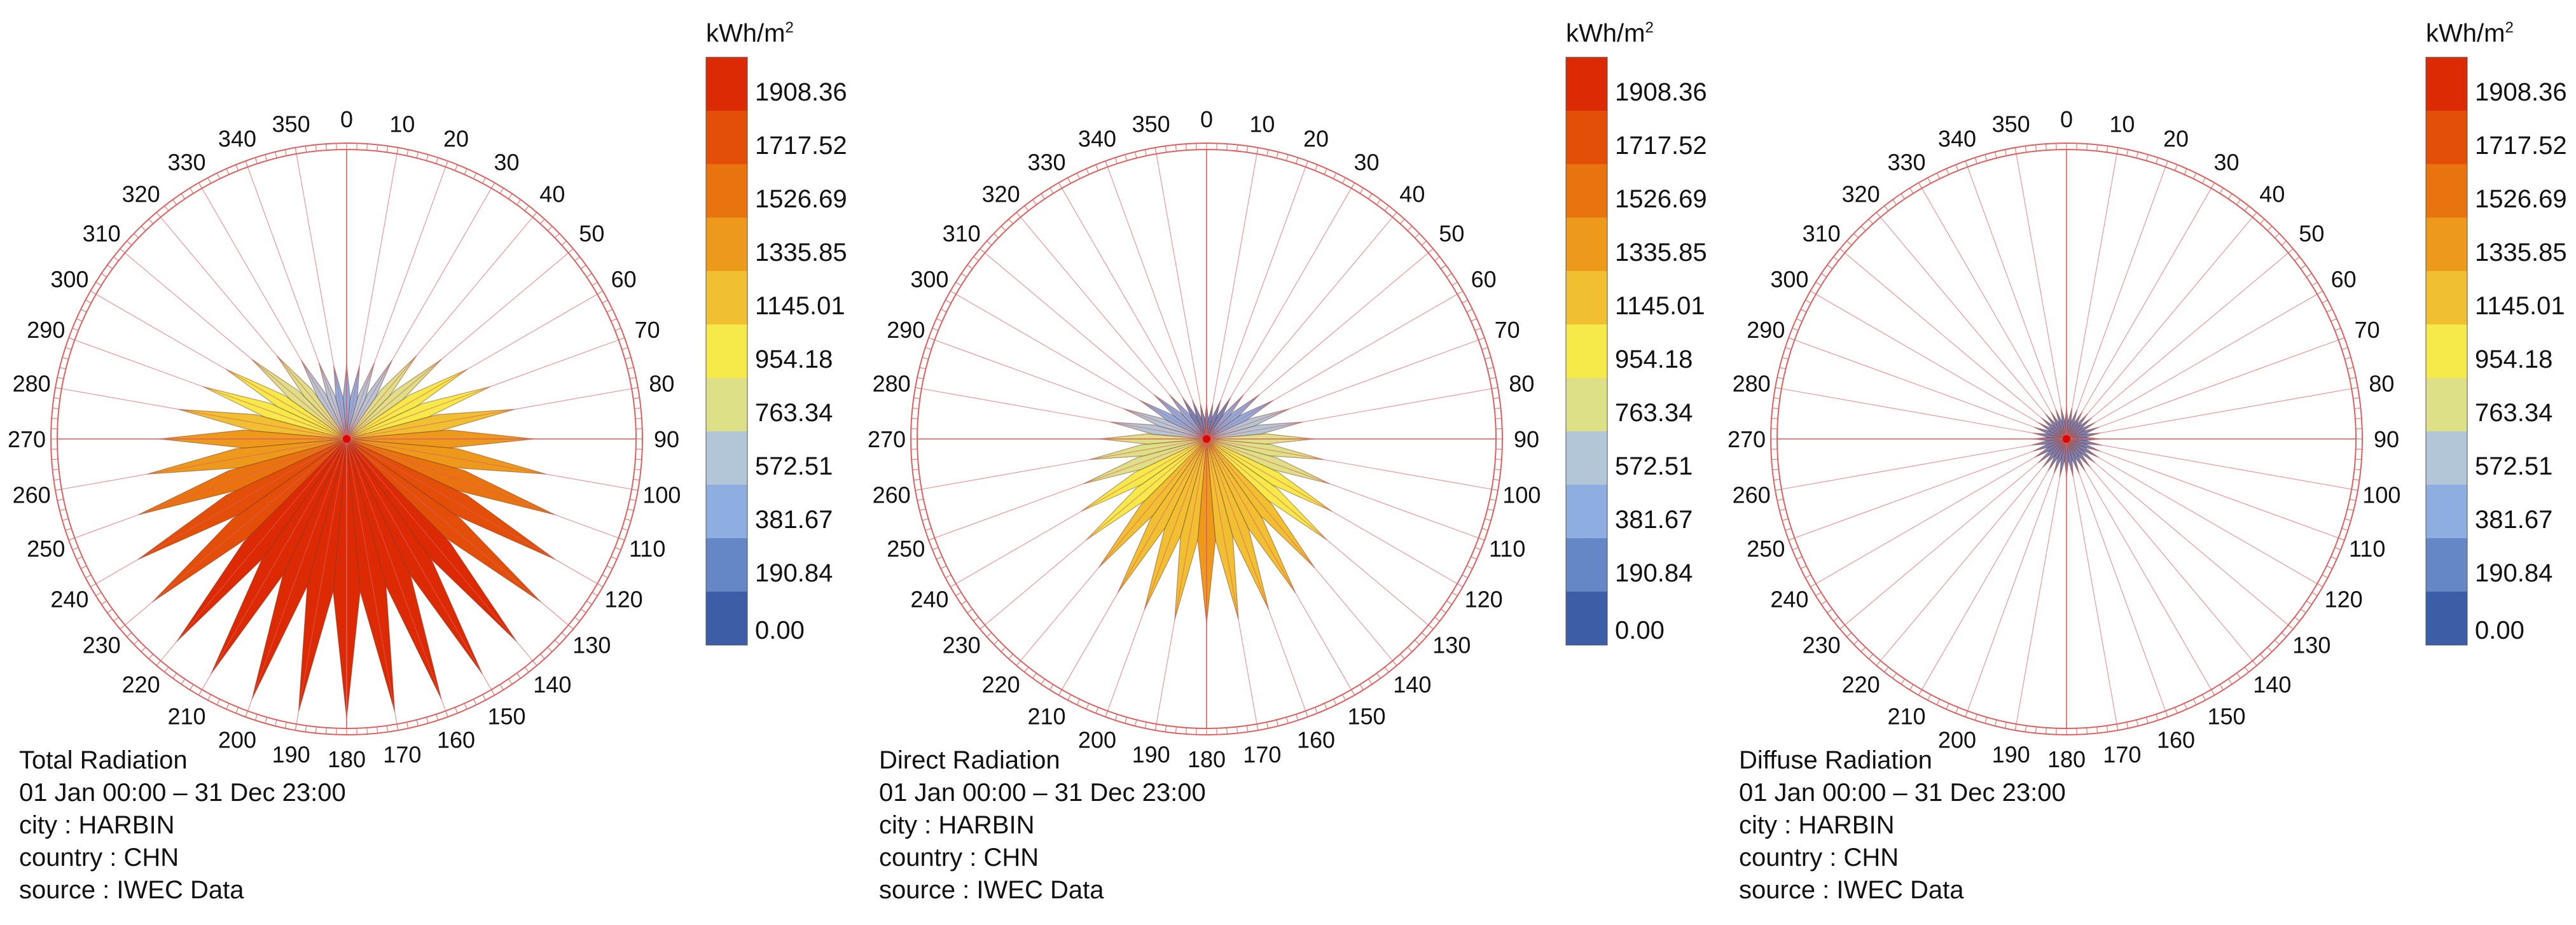 The image size is (2576, 925). I want to click on legend-label: 572.51, so click(794, 466).